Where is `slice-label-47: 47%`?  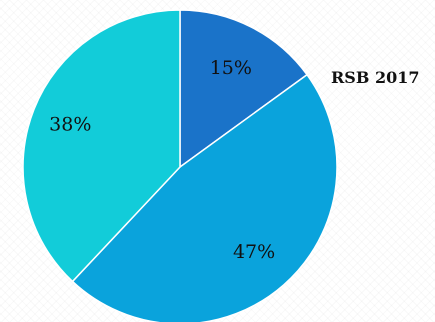
slice-label-47: 47% is located at coordinates (254, 252).